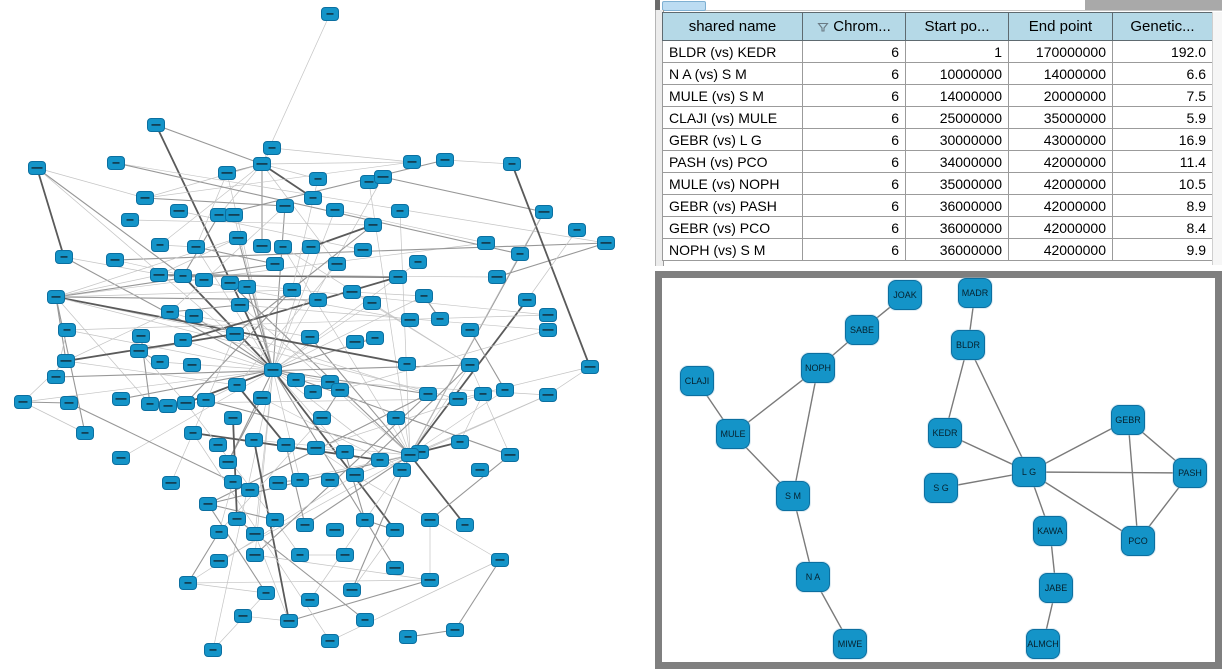 Image resolution: width=1222 pixels, height=669 pixels. What do you see at coordinates (1050, 531) in the screenshot?
I see `network-node-kawa: KAWA` at bounding box center [1050, 531].